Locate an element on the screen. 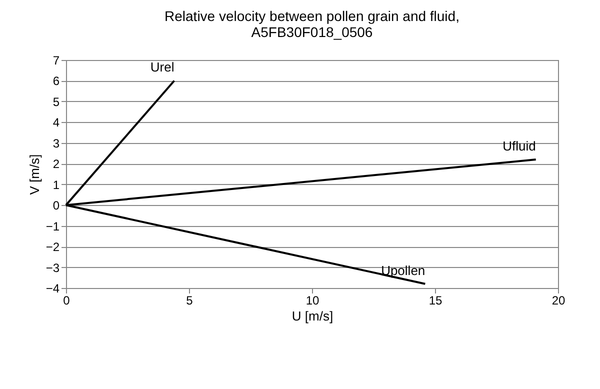 This screenshot has height=389, width=600. y-tick-label: −2 is located at coordinates (53, 247).